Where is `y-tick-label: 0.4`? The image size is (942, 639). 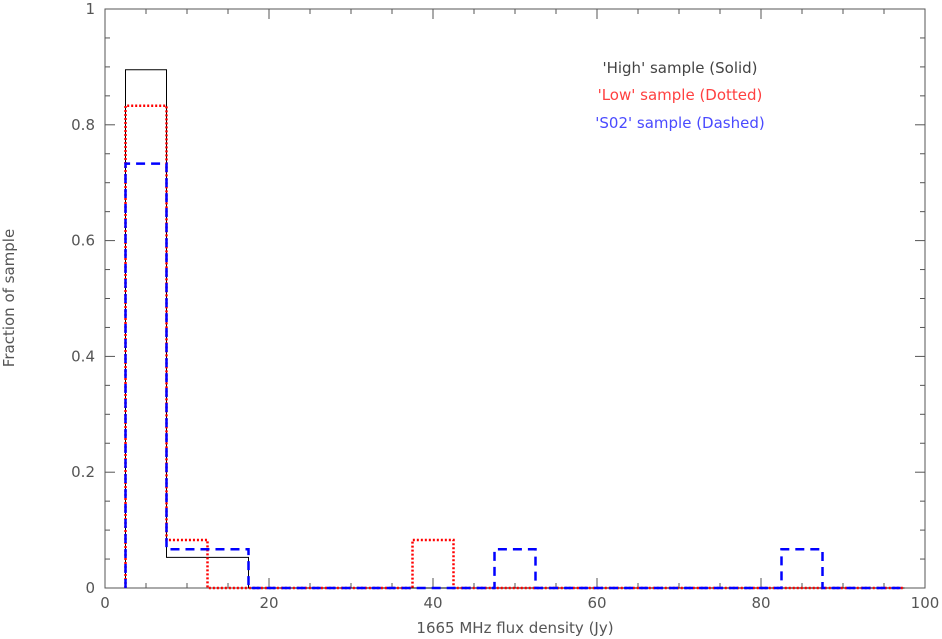 y-tick-label: 0.4 is located at coordinates (83, 356).